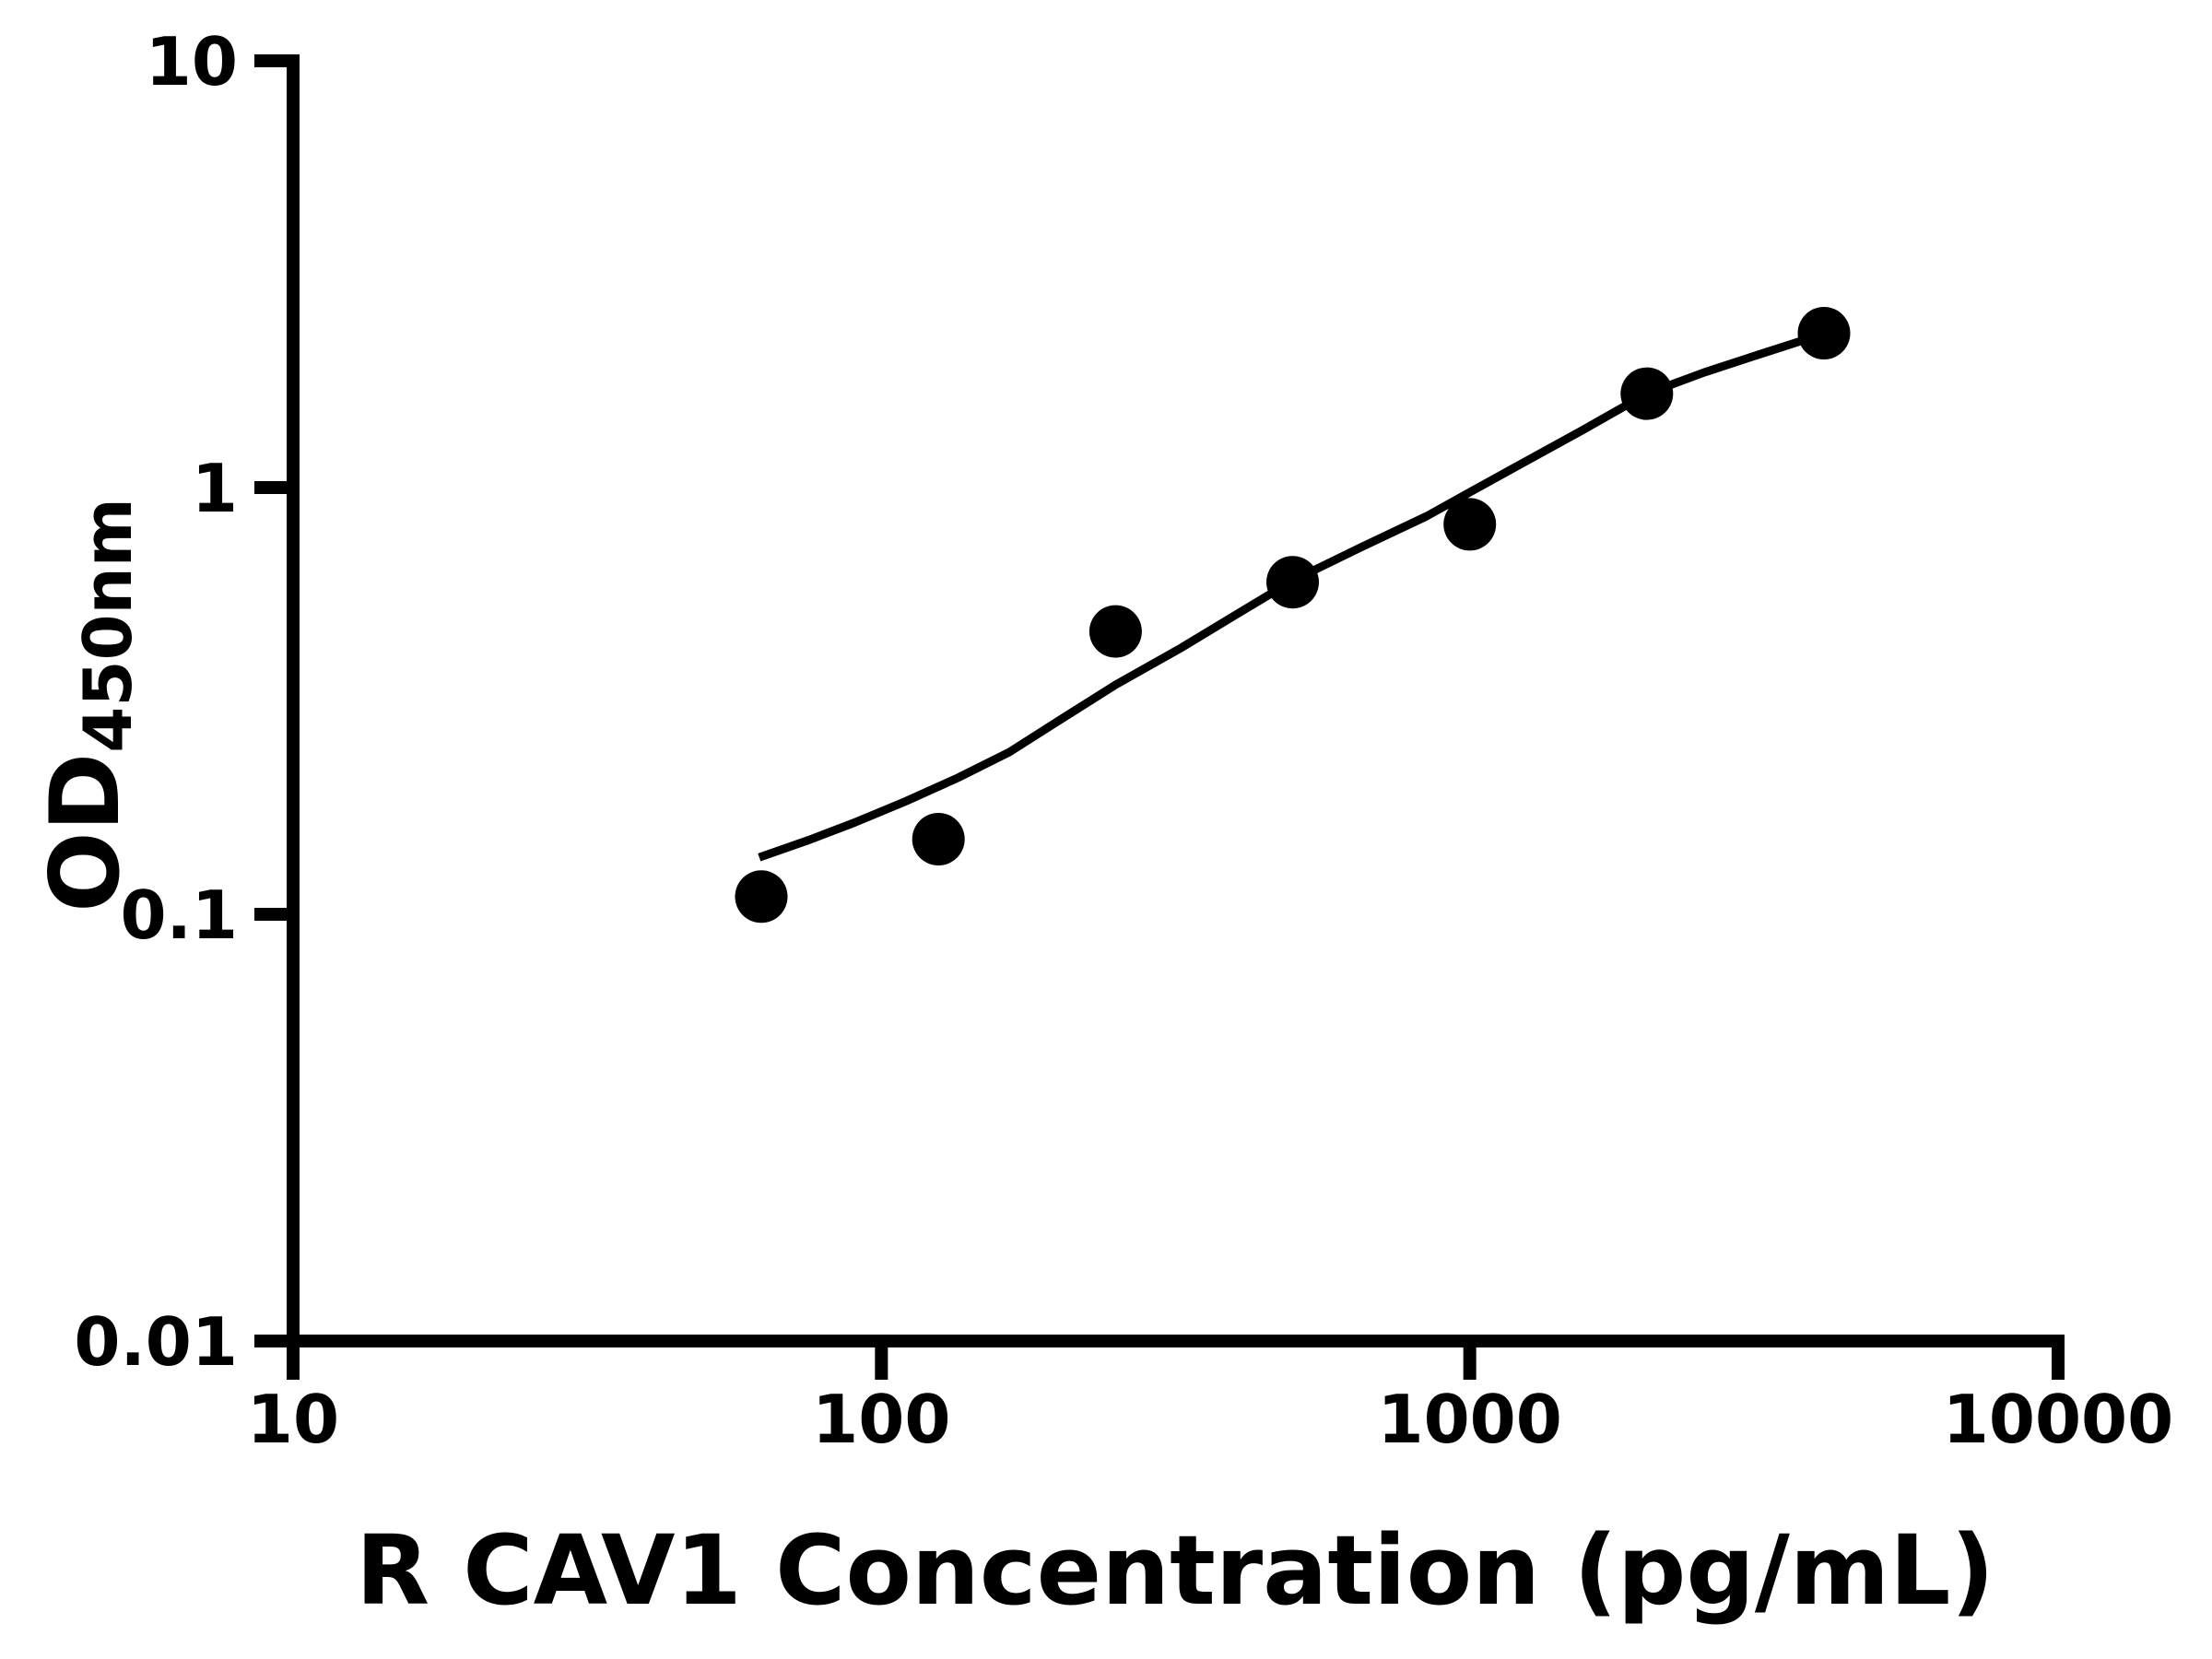 Image resolution: width=2212 pixels, height=1659 pixels. What do you see at coordinates (85, 832) in the screenshot?
I see `y-axis-title-base: OD` at bounding box center [85, 832].